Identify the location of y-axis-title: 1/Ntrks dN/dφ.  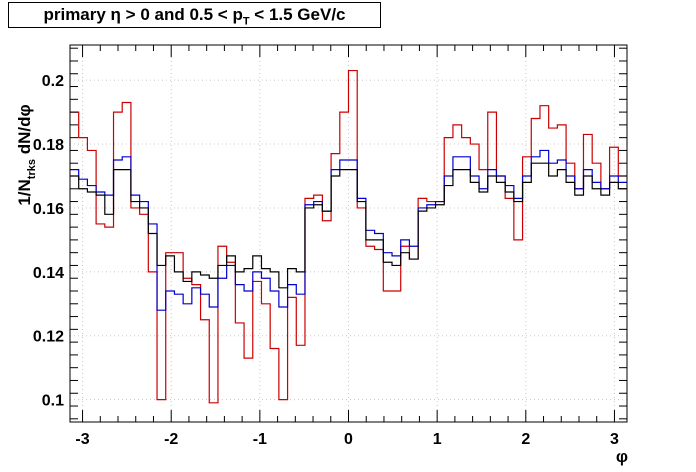
(26, 154).